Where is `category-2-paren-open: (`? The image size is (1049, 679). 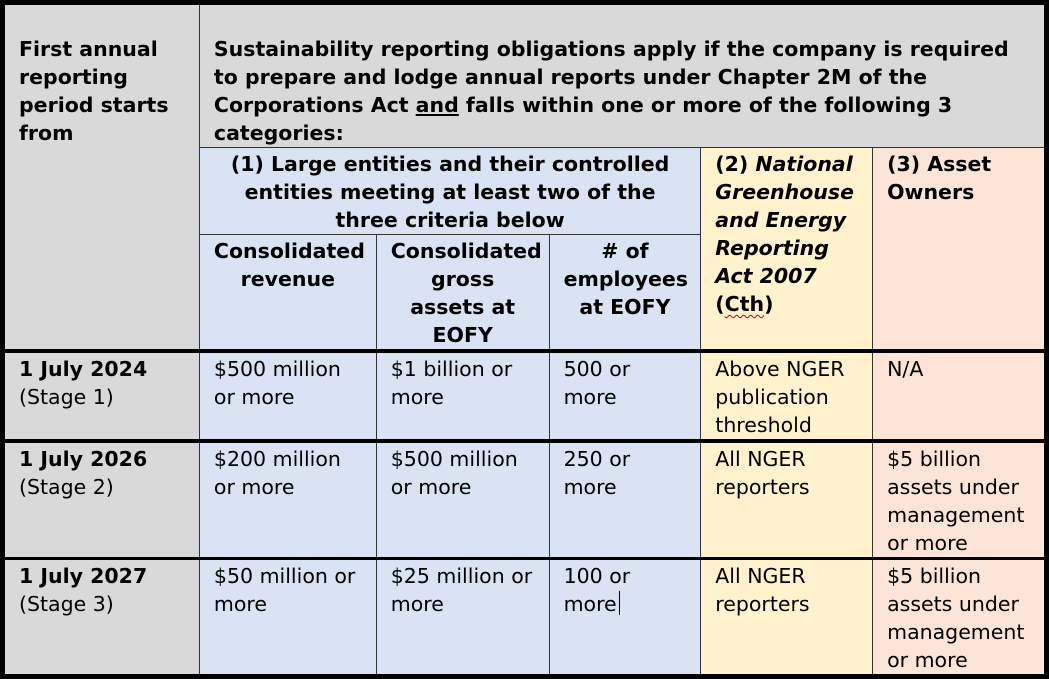
category-2-paren-open: ( is located at coordinates (720, 304).